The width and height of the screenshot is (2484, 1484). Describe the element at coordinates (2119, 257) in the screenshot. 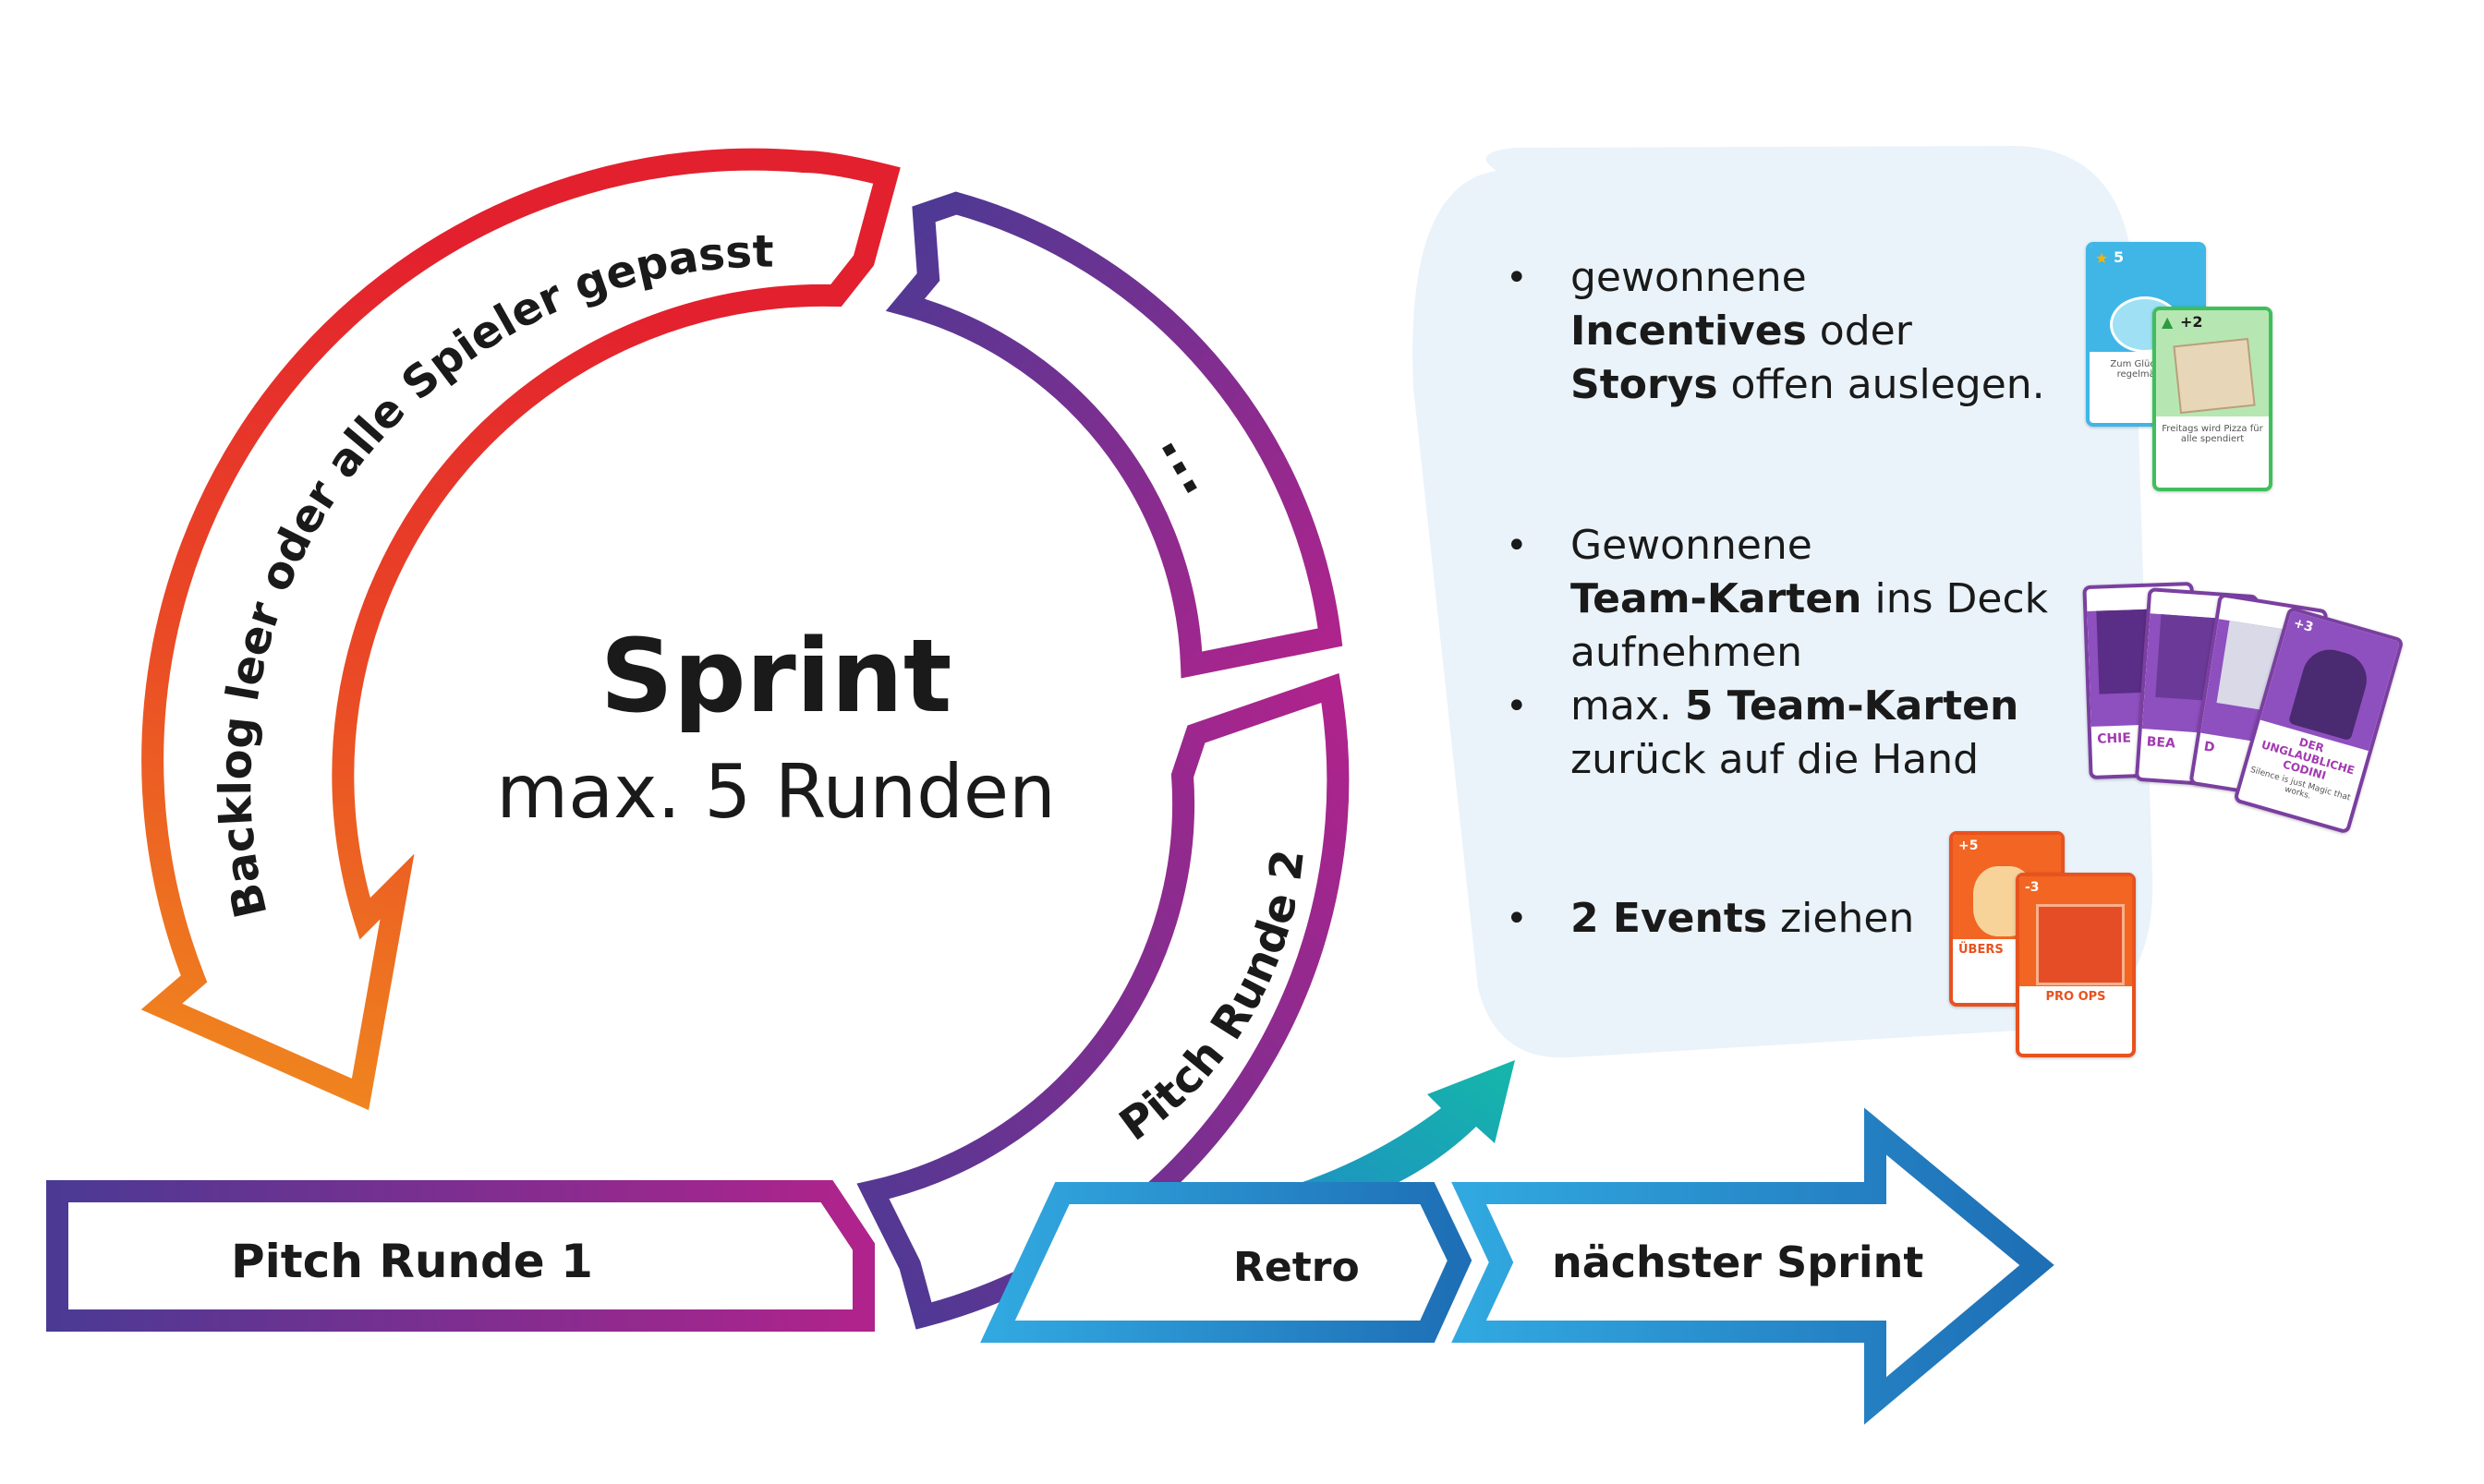

I see `incentive-value: 5` at that location.